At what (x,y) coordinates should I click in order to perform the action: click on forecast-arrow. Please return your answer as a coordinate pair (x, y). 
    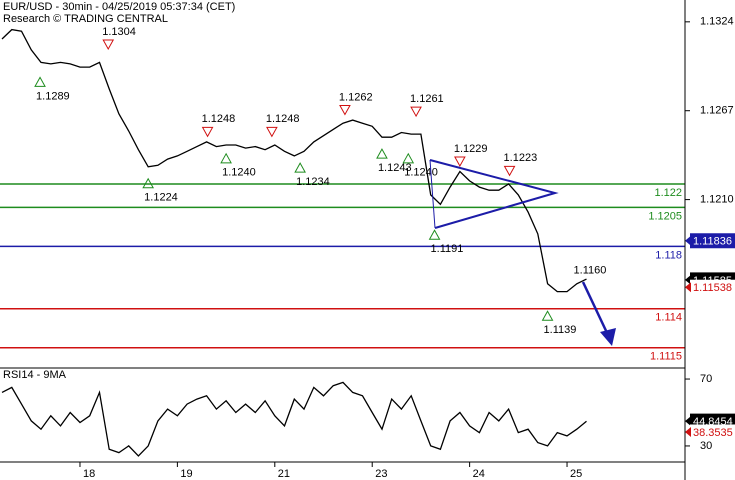
    Looking at the image, I should click on (595, 308).